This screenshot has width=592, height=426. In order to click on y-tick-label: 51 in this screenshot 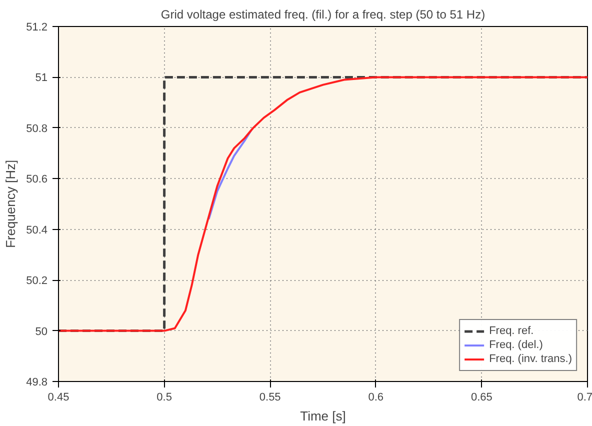, I will do `click(41, 78)`.